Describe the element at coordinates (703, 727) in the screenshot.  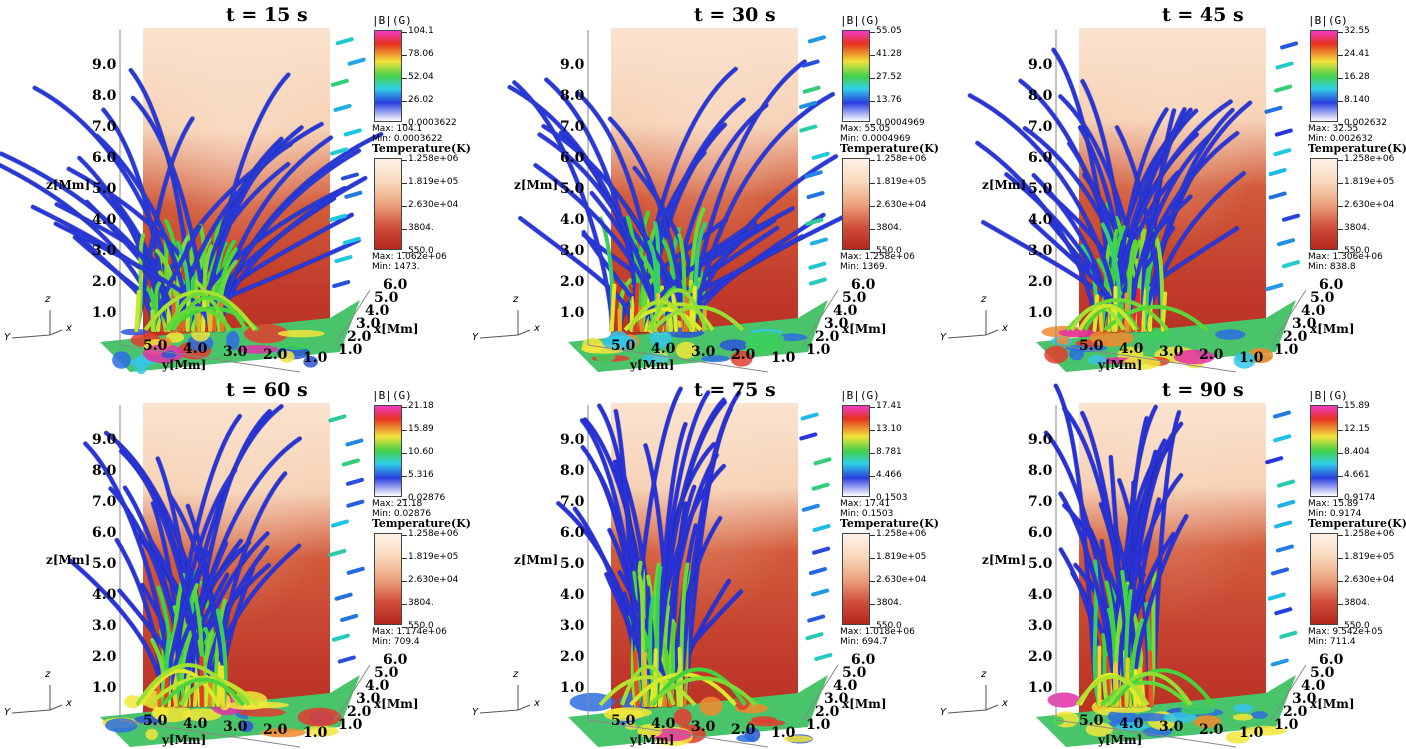
I see `y-tick-label: 3.0` at that location.